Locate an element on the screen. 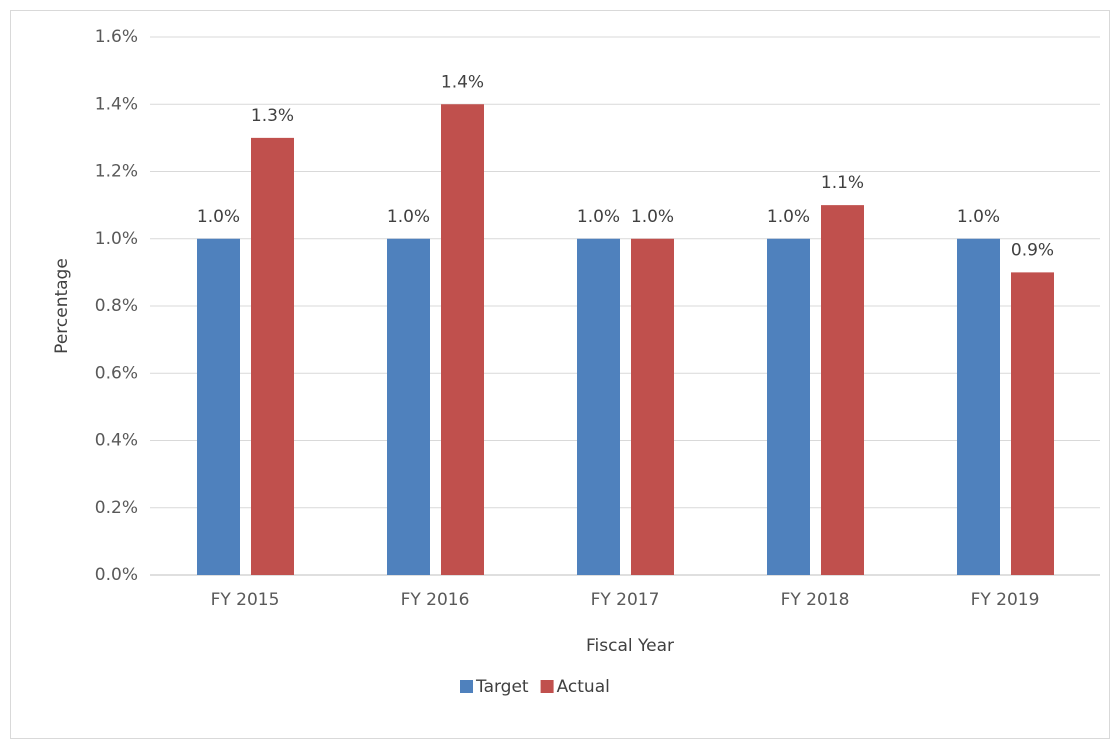  y-tick-label: 1.0% is located at coordinates (116, 239).